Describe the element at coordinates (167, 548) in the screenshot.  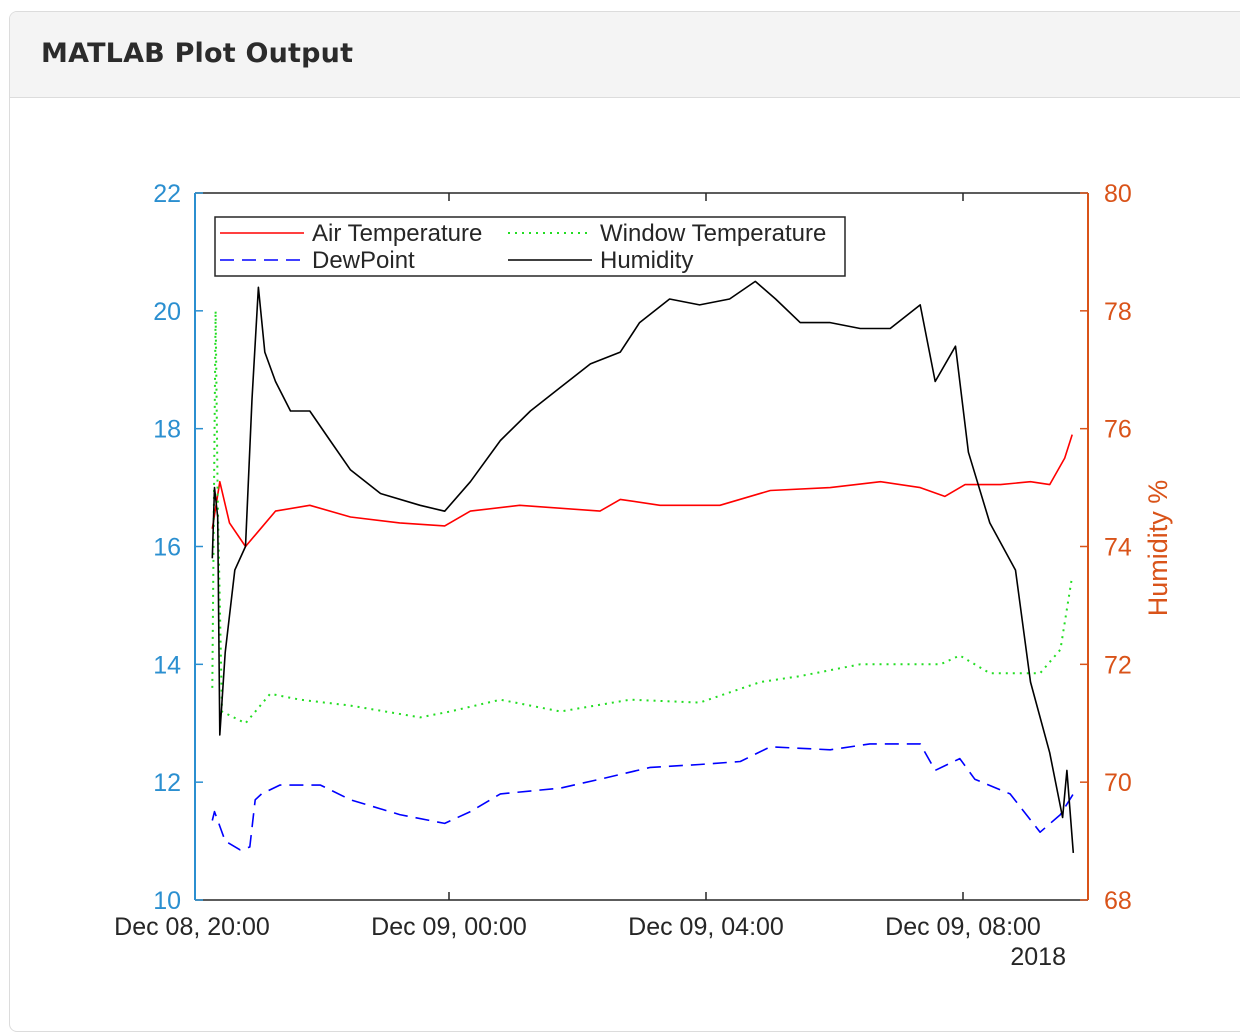
I see `left-tick-label: 16` at that location.